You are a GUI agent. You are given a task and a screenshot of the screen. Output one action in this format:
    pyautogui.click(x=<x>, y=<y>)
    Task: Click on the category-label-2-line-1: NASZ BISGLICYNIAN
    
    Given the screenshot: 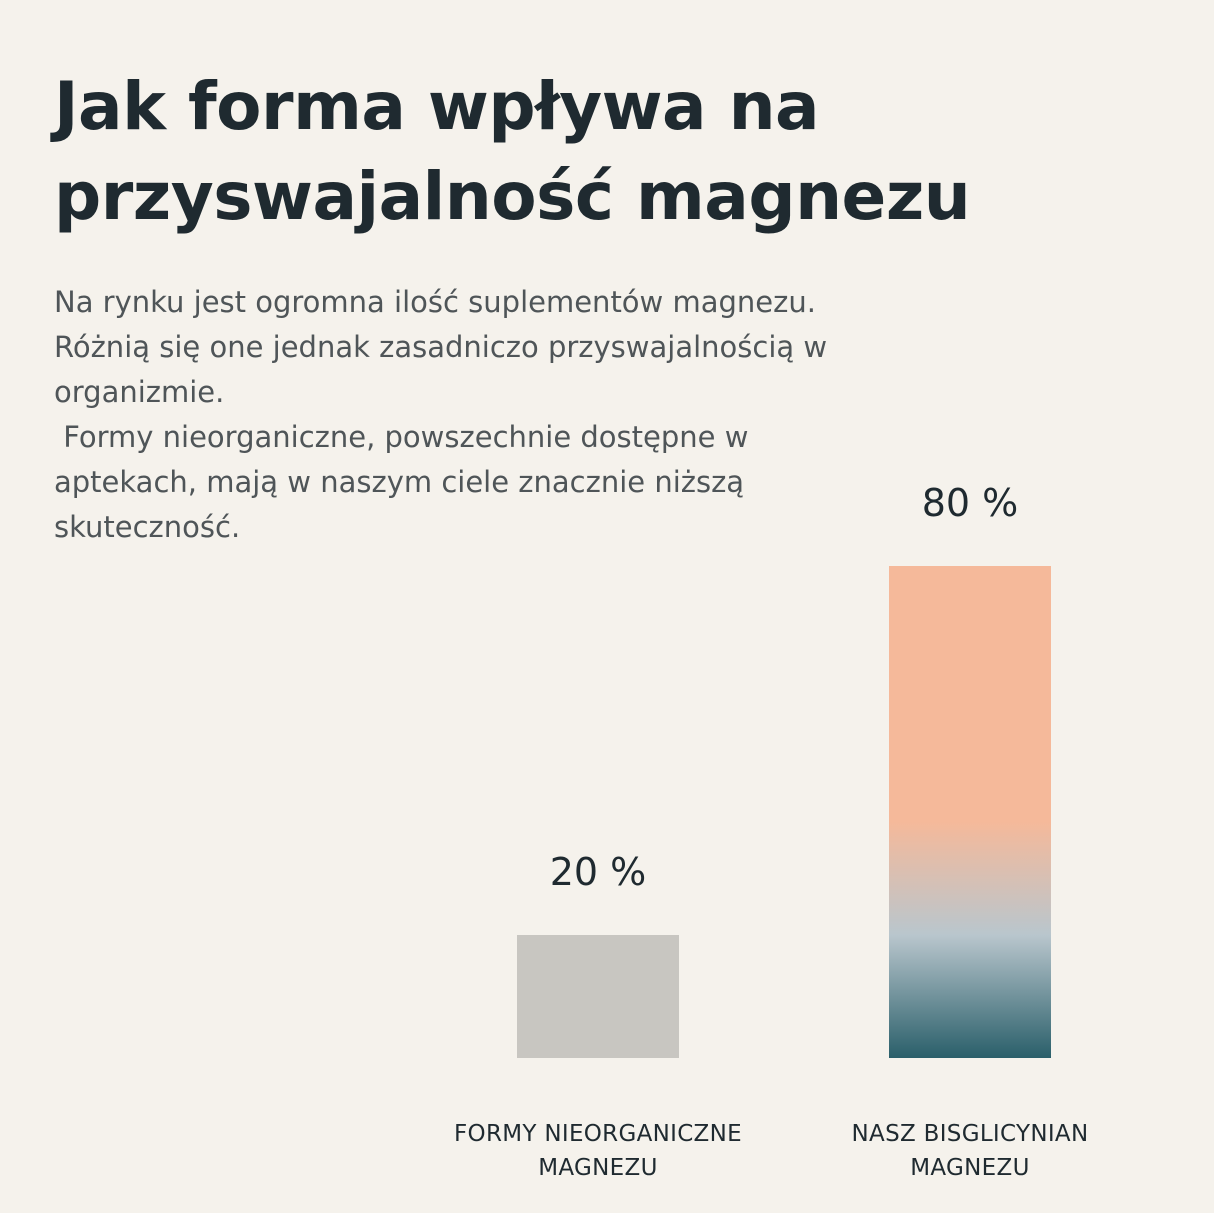 What is the action you would take?
    pyautogui.click(x=970, y=1134)
    